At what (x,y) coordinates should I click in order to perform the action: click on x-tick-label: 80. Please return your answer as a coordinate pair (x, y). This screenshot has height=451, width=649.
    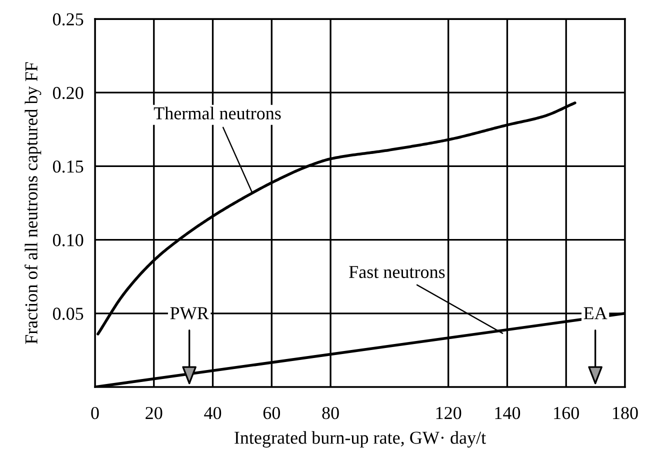
    Looking at the image, I should click on (330, 413).